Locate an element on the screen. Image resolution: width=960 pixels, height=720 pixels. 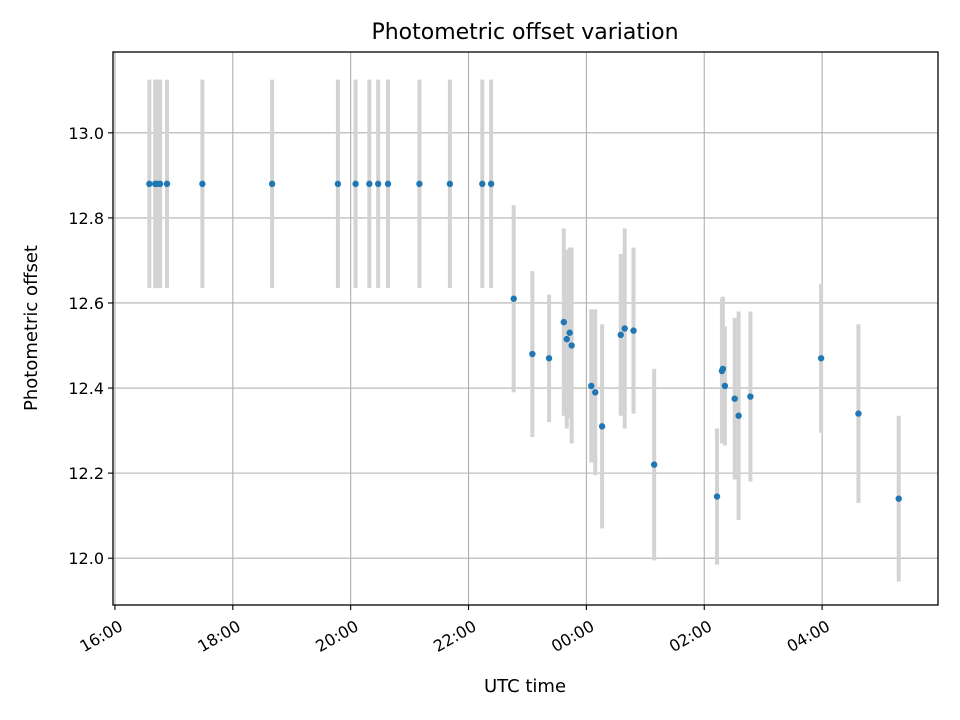
y-tick-label: 12.8 is located at coordinates (86, 218).